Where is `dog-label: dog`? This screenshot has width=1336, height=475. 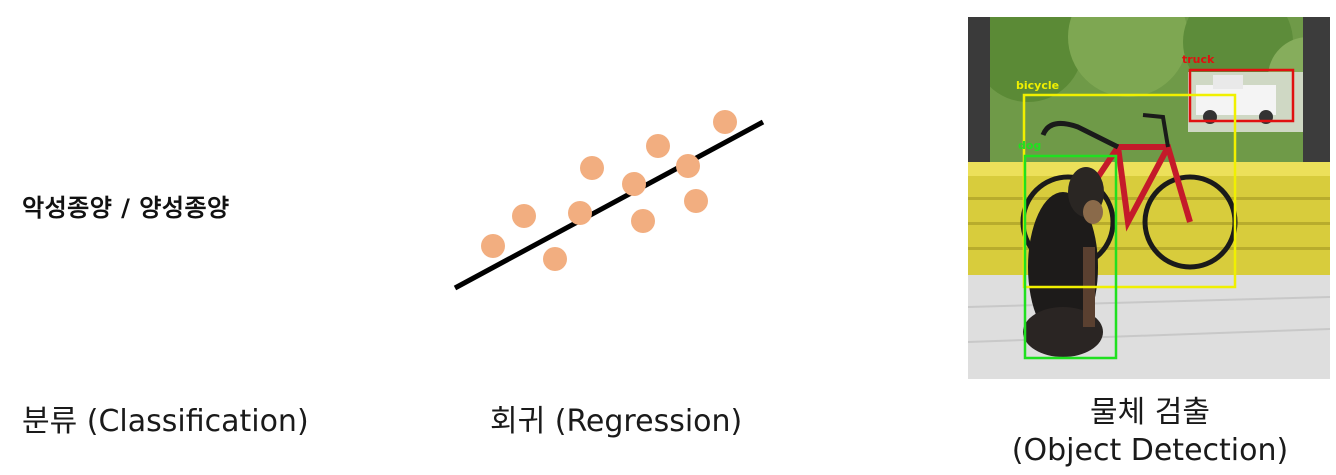
dog-label: dog is located at coordinates (1029, 145).